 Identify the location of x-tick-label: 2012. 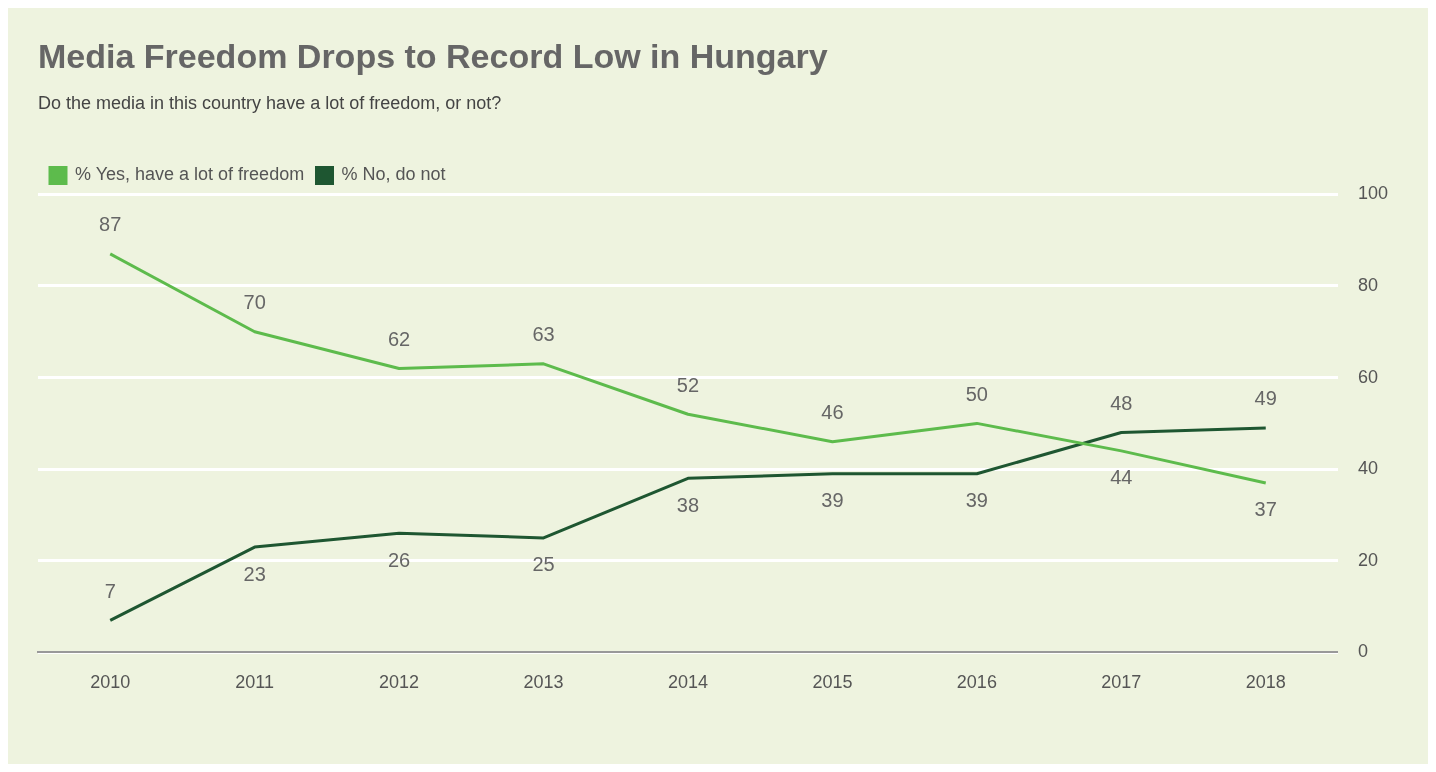
(399, 682).